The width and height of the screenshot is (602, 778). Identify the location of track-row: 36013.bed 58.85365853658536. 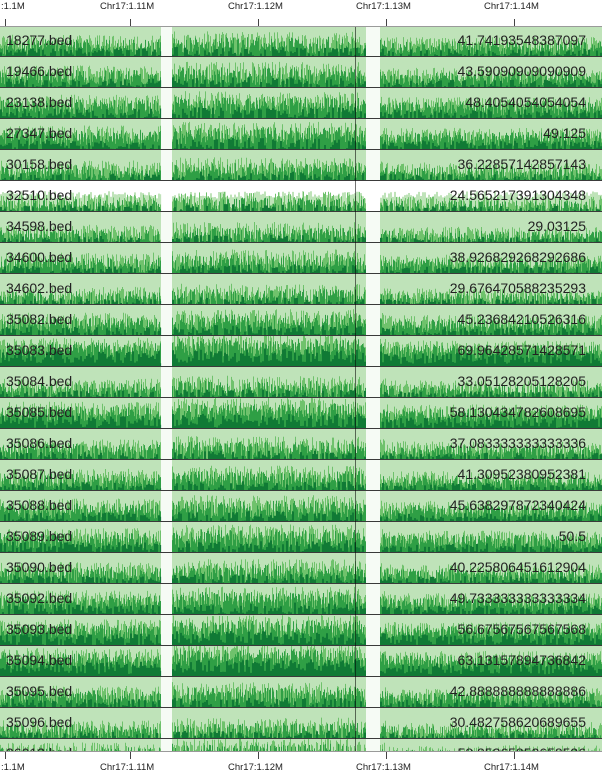
(301, 745).